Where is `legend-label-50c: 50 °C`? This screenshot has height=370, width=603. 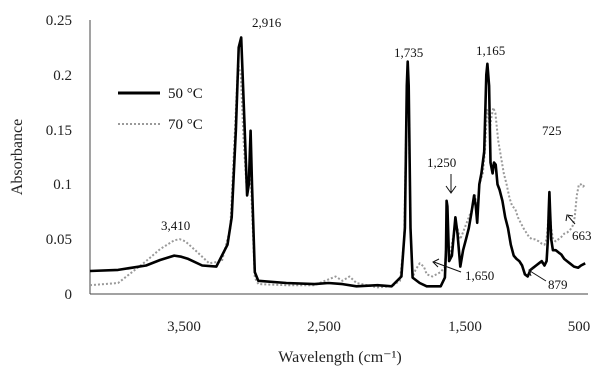
legend-label-50c: 50 °C is located at coordinates (185, 94).